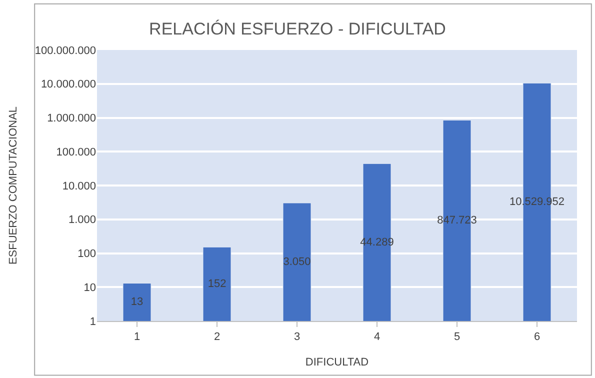 This screenshot has height=378, width=595. I want to click on y-tick-label: 1.000.000, so click(71, 118).